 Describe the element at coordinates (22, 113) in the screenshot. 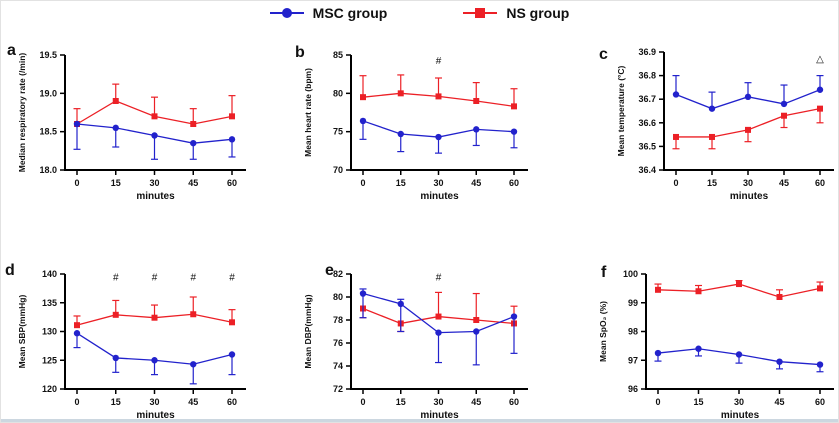

I see `svg-text: Median respiratory rate (/min)` at that location.